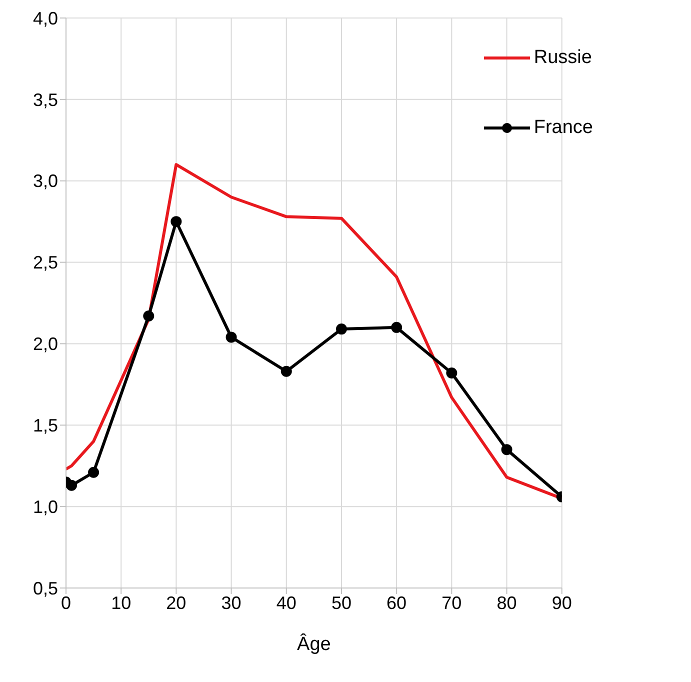 Image resolution: width=691 pixels, height=682 pixels. What do you see at coordinates (45, 18) in the screenshot?
I see `y-tick-label: 4,0` at bounding box center [45, 18].